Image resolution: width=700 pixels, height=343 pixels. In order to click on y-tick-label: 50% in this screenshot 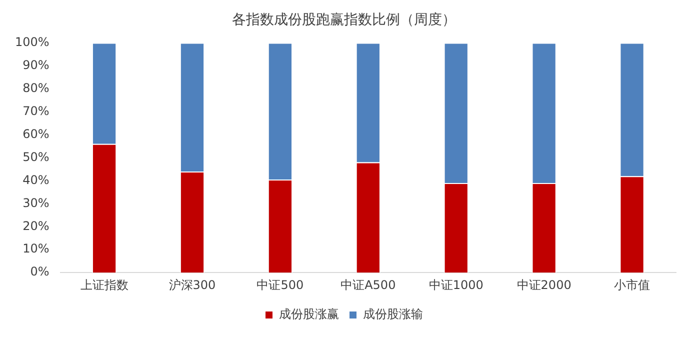, I will do `click(36, 157)`.